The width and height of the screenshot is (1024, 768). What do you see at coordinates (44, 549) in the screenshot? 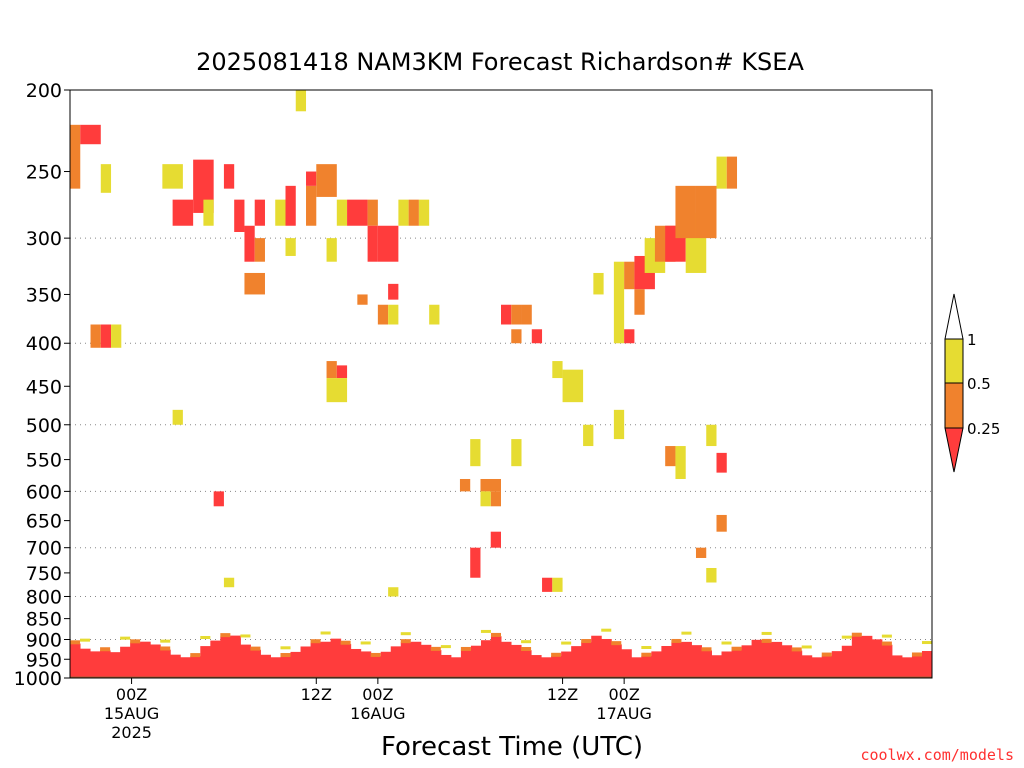
I see `y-tick-label: 700` at bounding box center [44, 549].